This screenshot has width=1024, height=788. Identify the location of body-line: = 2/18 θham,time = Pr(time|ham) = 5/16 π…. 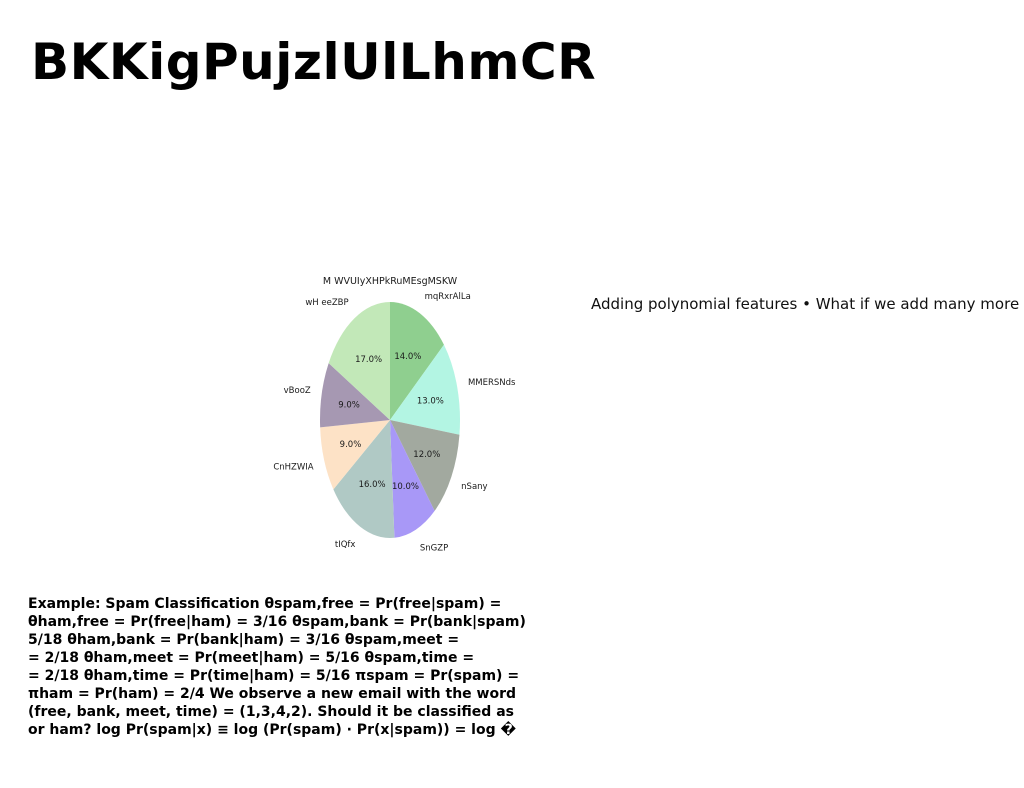
(274, 676).